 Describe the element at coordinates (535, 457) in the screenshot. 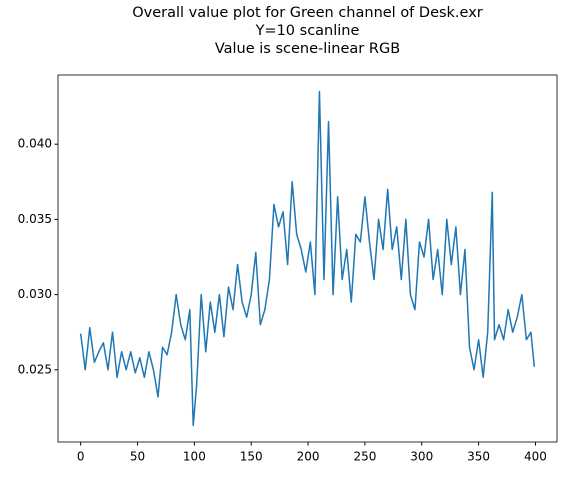

I see `x-tick-label: 400` at that location.